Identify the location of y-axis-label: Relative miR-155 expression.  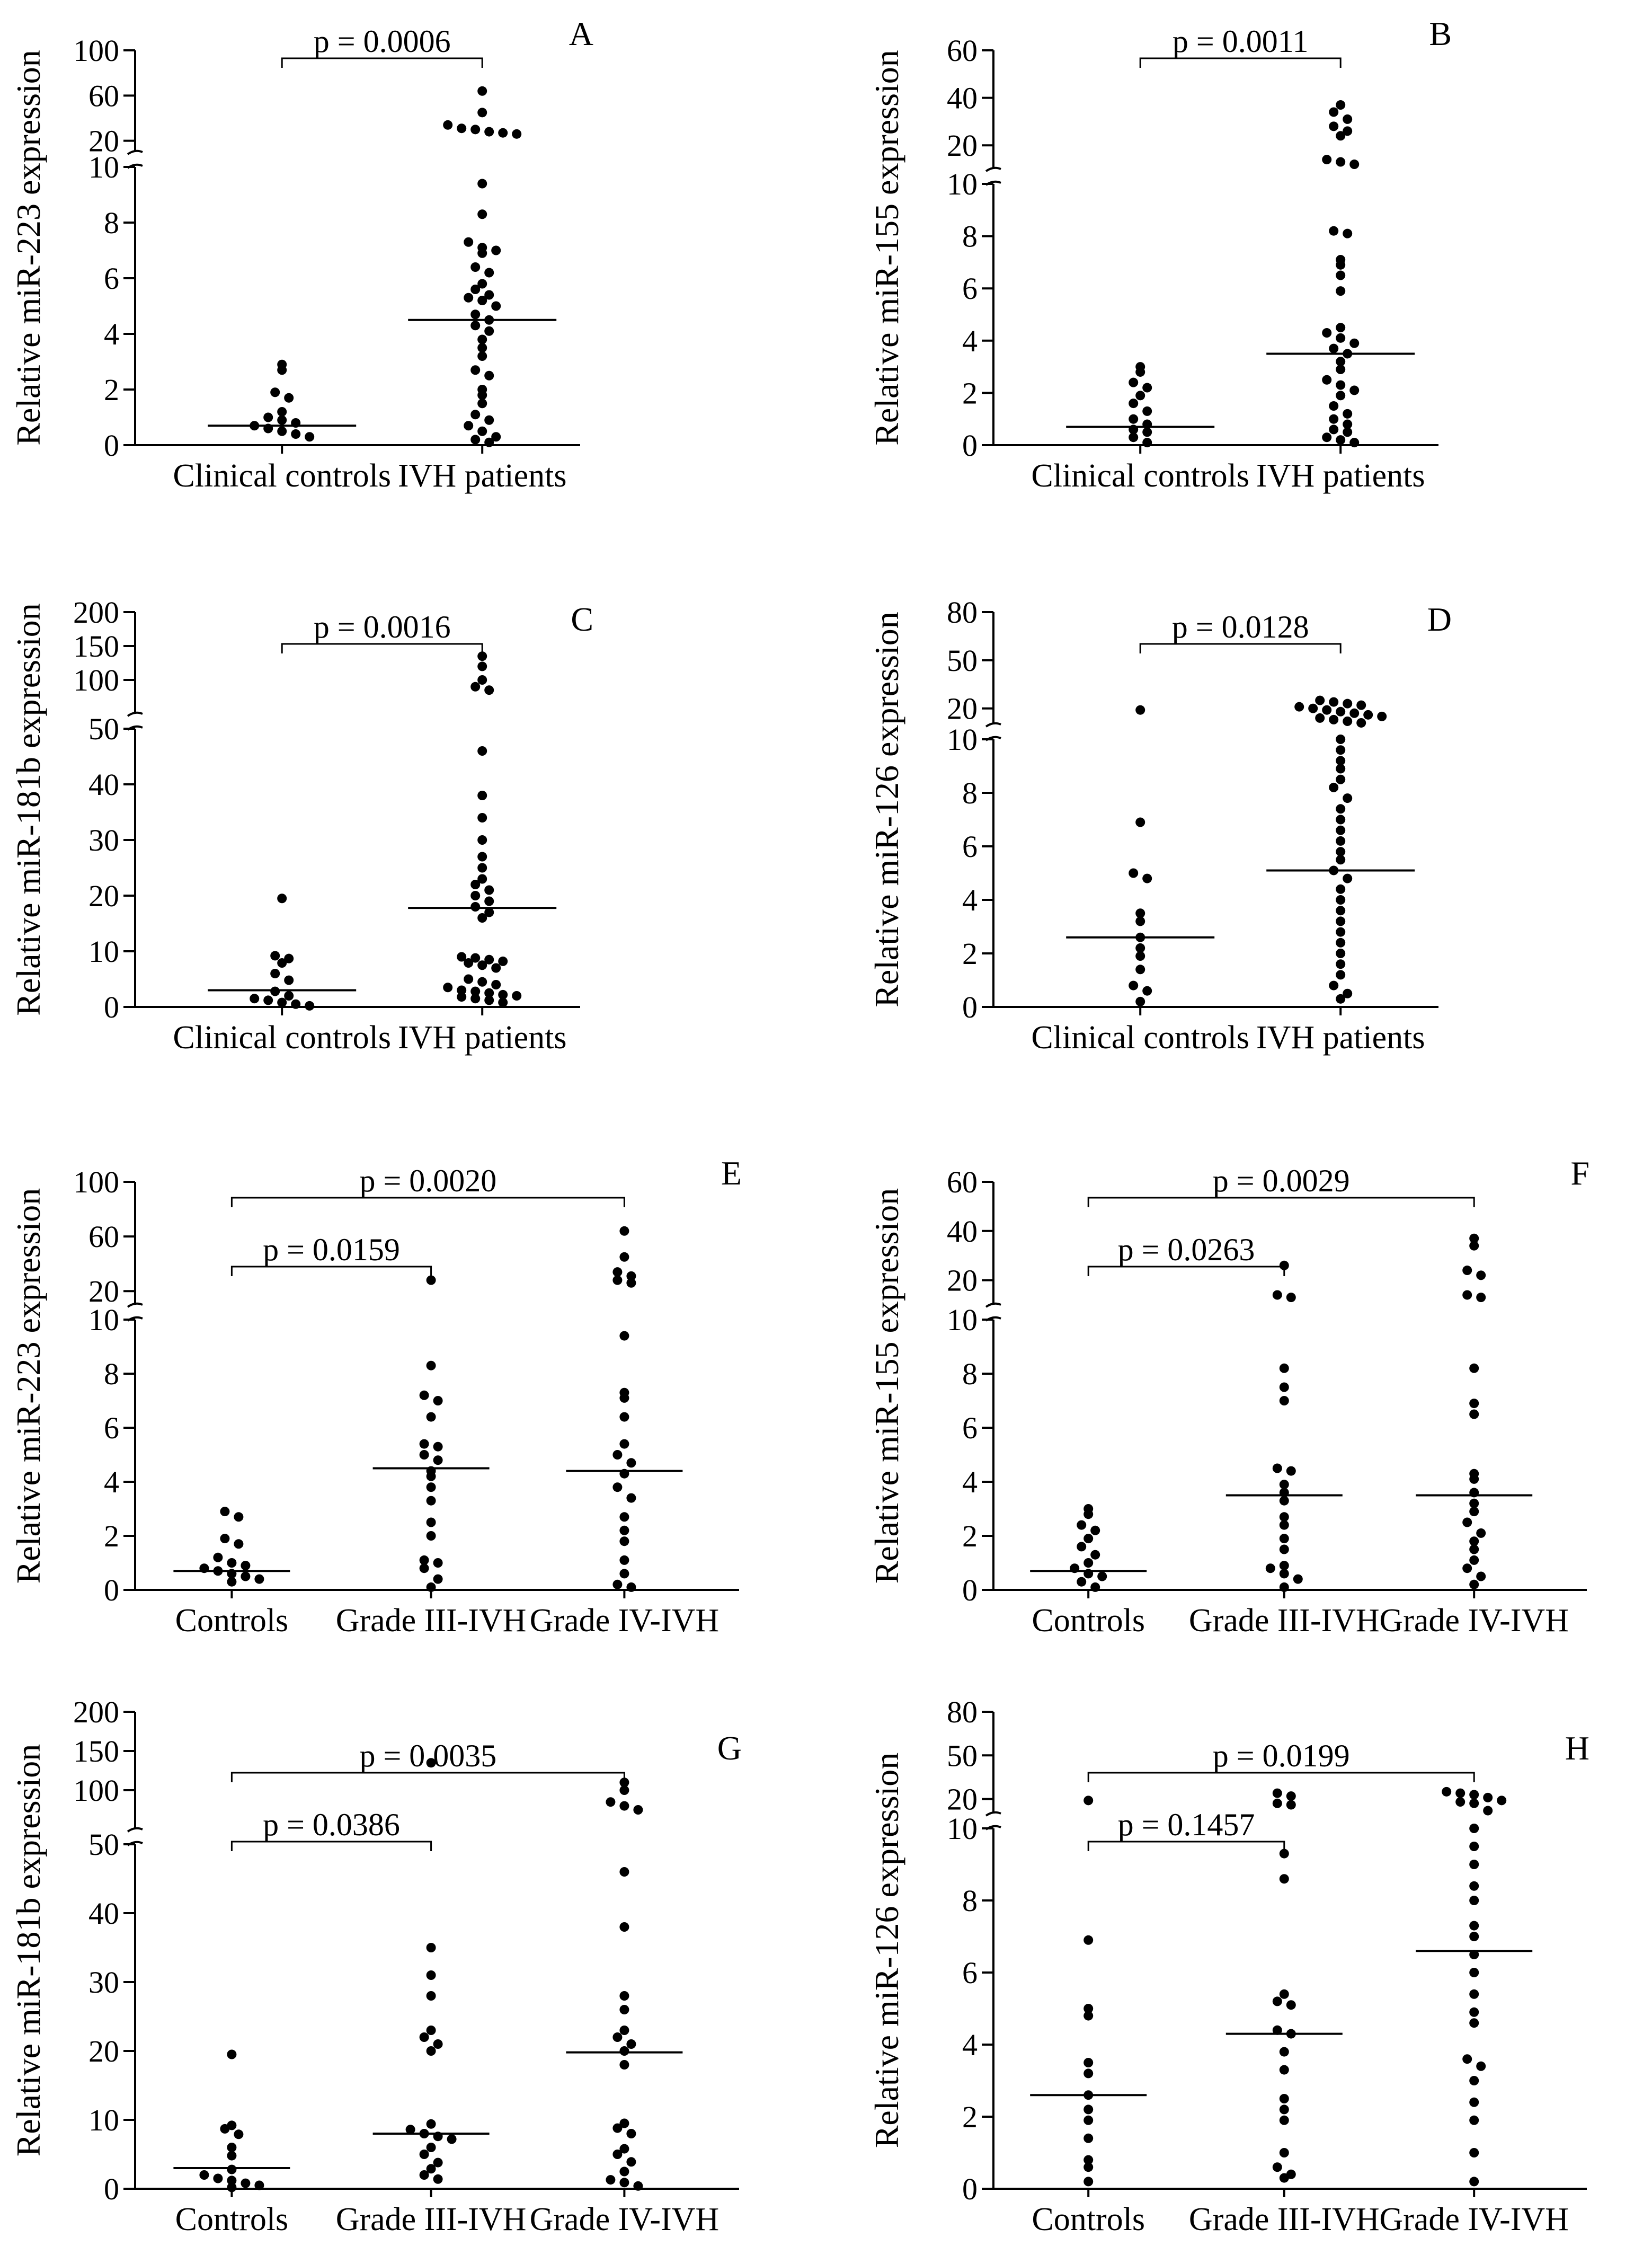
(886, 1386).